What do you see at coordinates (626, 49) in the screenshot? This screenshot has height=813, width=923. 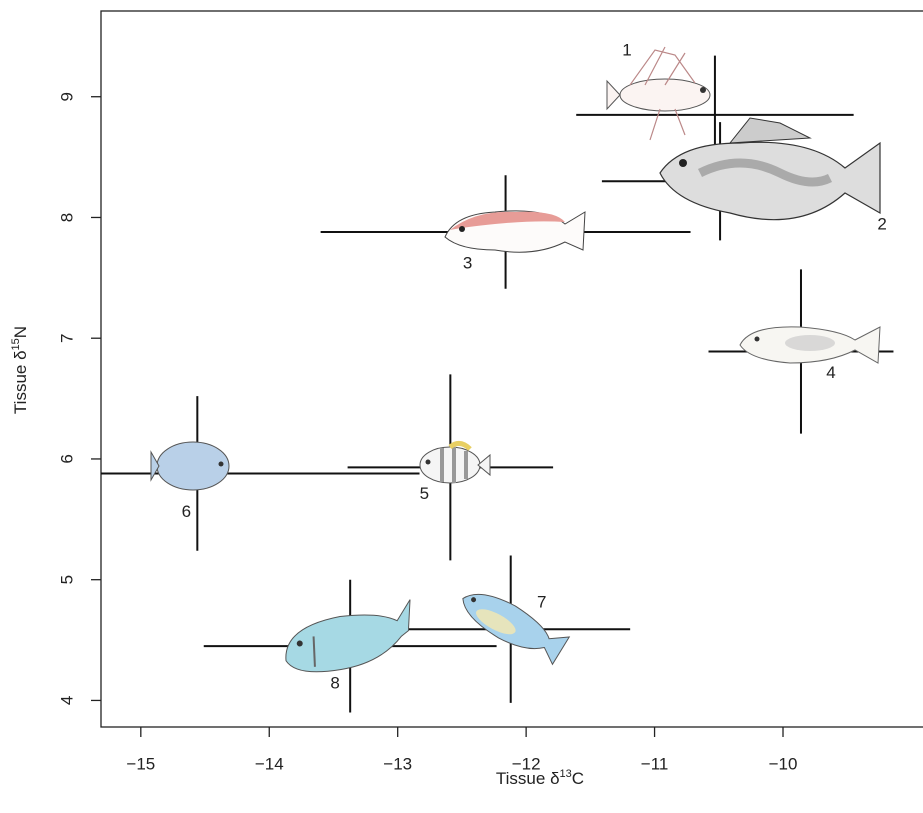 I see `point-label: 1` at bounding box center [626, 49].